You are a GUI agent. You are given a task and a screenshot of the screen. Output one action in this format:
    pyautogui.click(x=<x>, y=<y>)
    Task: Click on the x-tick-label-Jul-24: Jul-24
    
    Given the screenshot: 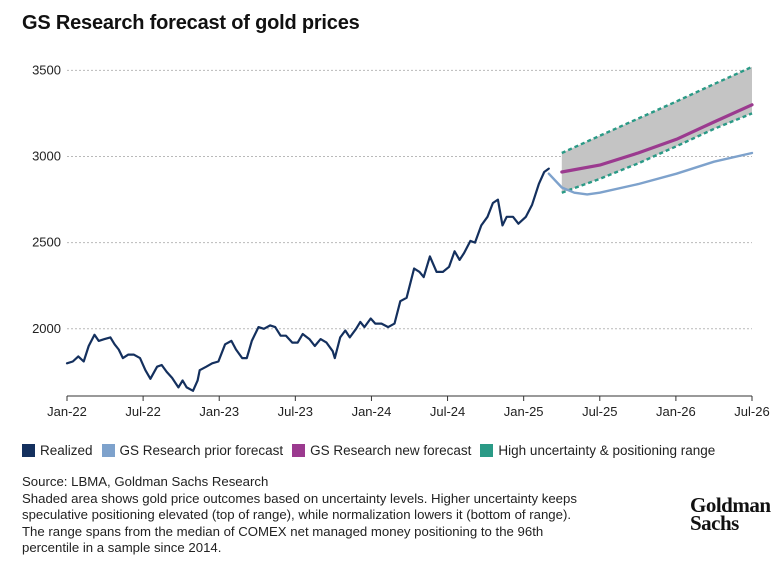 What is the action you would take?
    pyautogui.click(x=447, y=411)
    